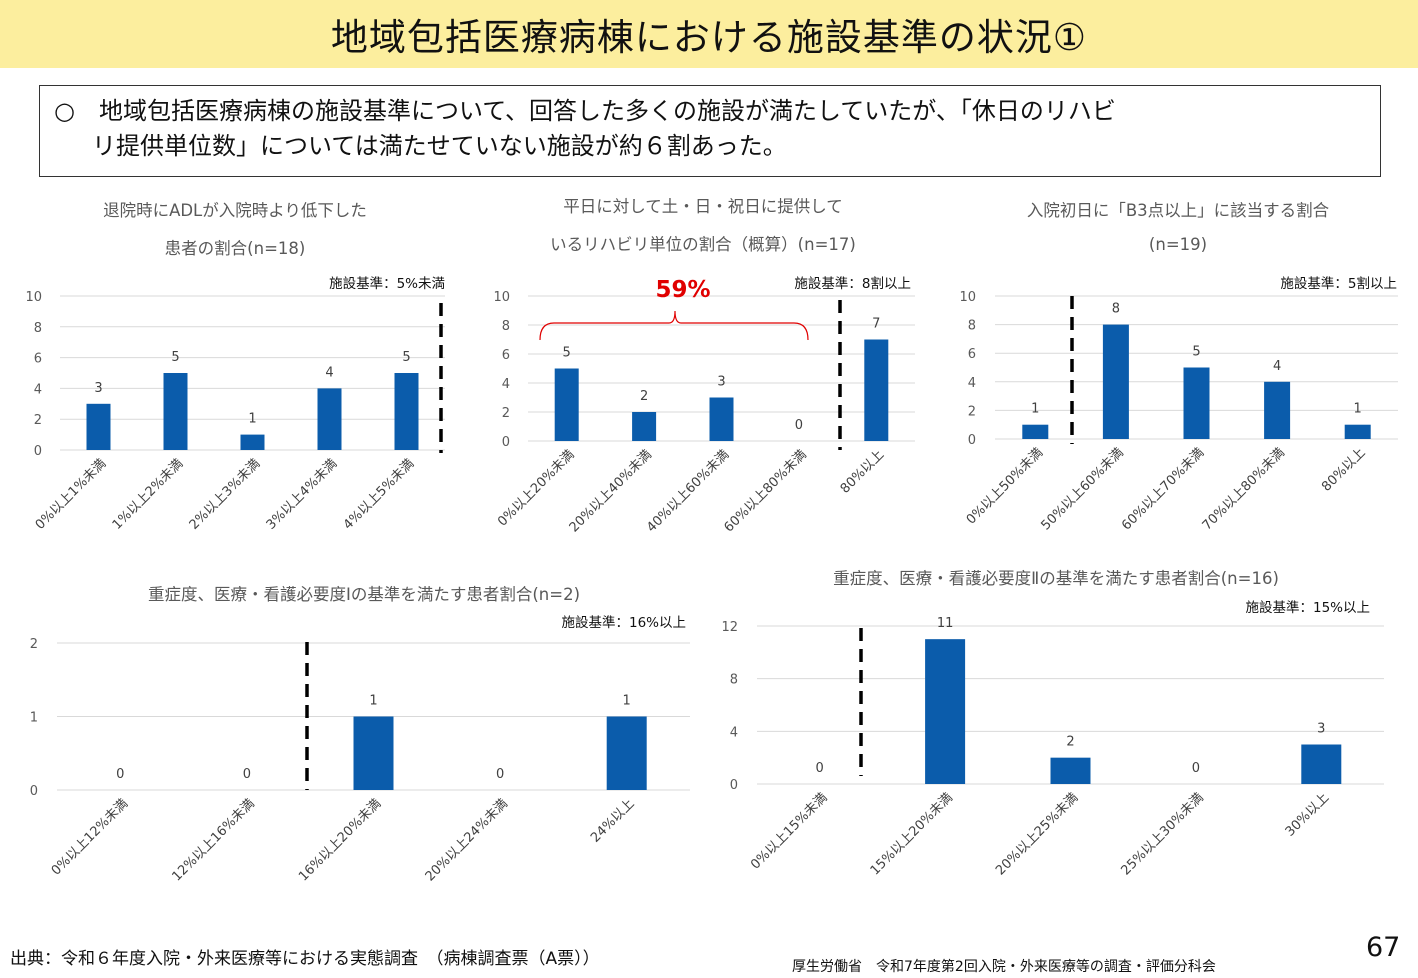 This screenshot has width=1418, height=978. Describe the element at coordinates (1178, 244) in the screenshot. I see `chart-title: (n=19)` at that location.